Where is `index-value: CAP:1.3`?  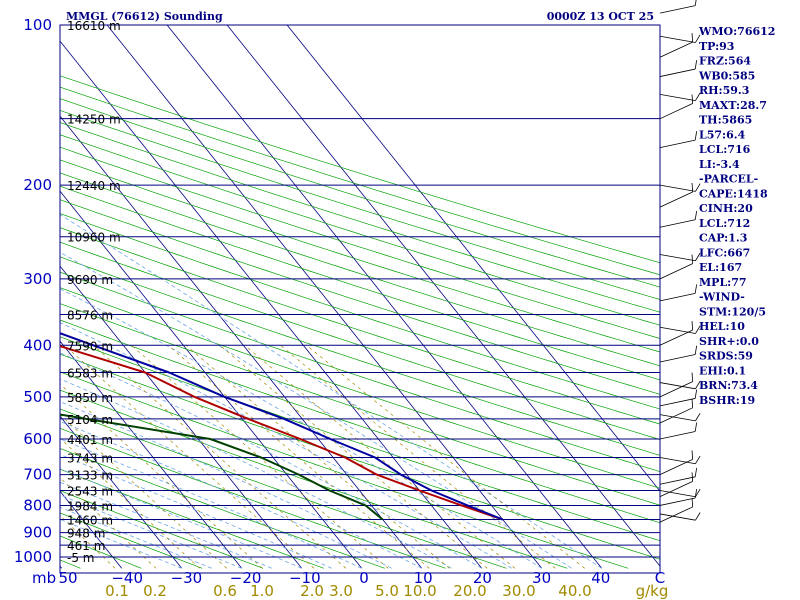 index-value: CAP:1.3 is located at coordinates (723, 238).